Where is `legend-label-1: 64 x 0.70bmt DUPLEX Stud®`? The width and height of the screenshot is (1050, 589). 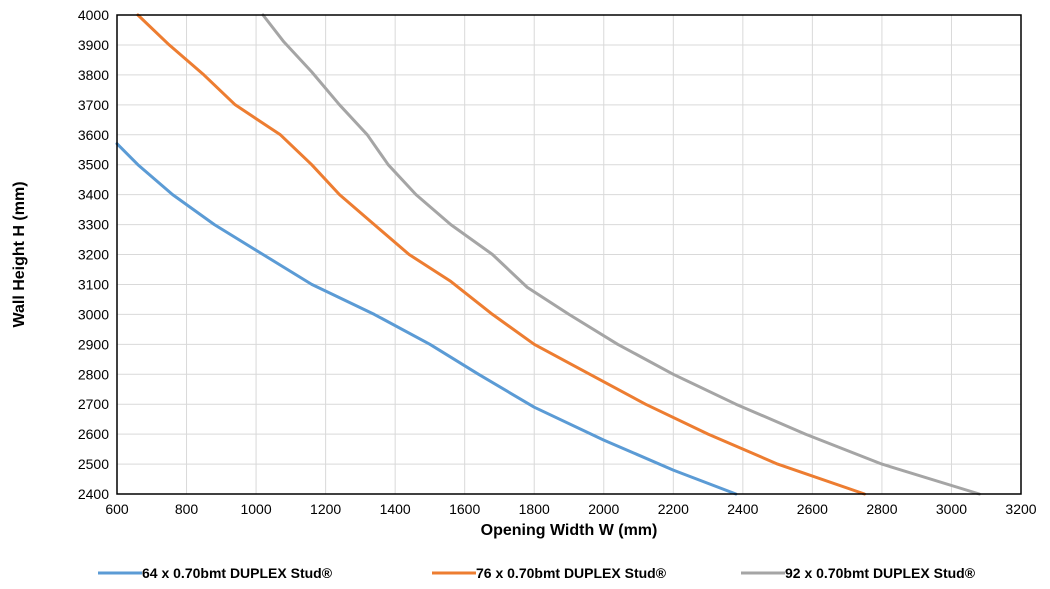
legend-label-1: 64 x 0.70bmt DUPLEX Stud® is located at coordinates (237, 573).